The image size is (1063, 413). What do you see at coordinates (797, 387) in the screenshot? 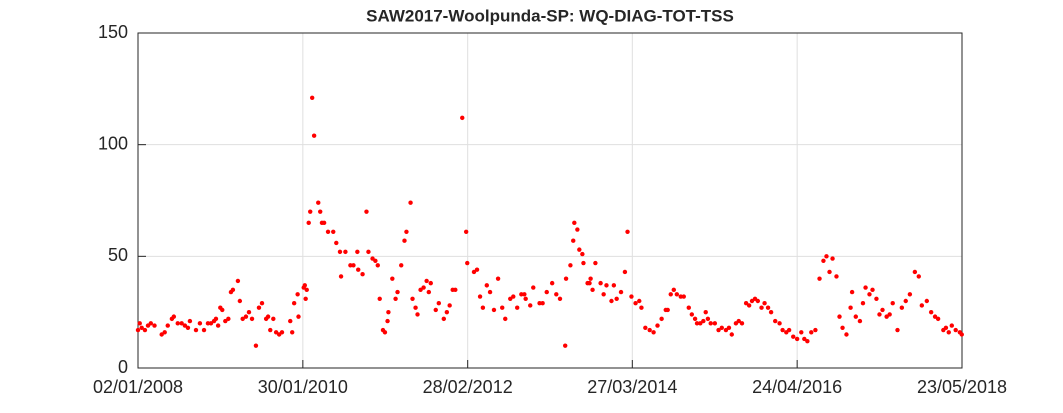
I see `x-tick-label: 24/04/2016` at bounding box center [797, 387].